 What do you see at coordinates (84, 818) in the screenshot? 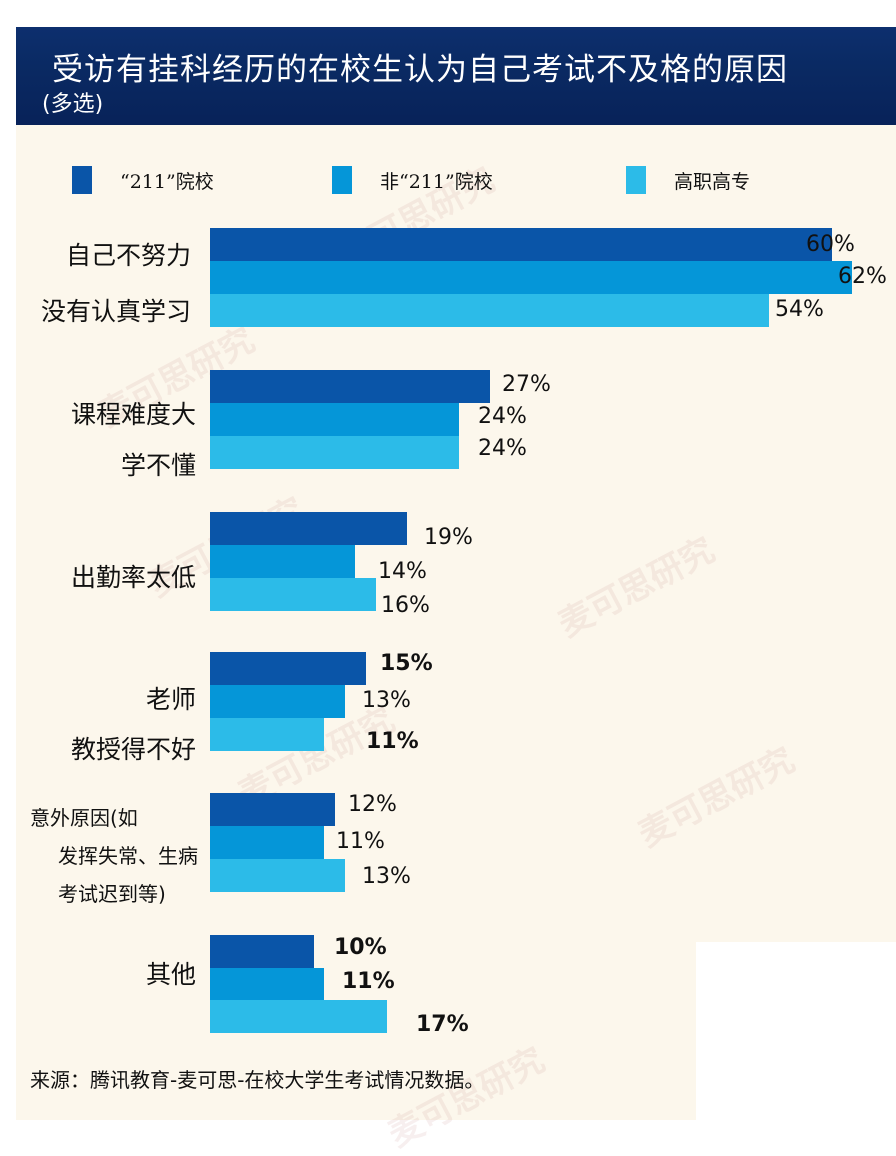
I see `category-label: 意外原因(如` at bounding box center [84, 818].